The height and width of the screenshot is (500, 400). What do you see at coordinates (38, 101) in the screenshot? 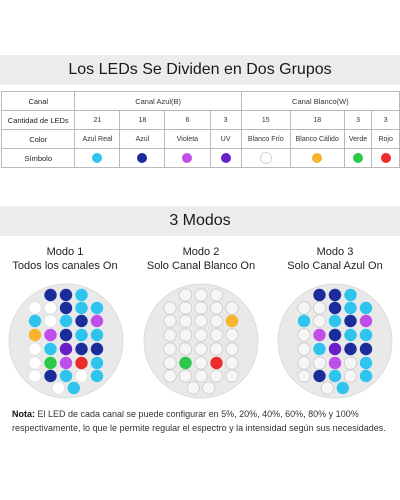
I see `channel-row-label: Canal` at bounding box center [38, 101].